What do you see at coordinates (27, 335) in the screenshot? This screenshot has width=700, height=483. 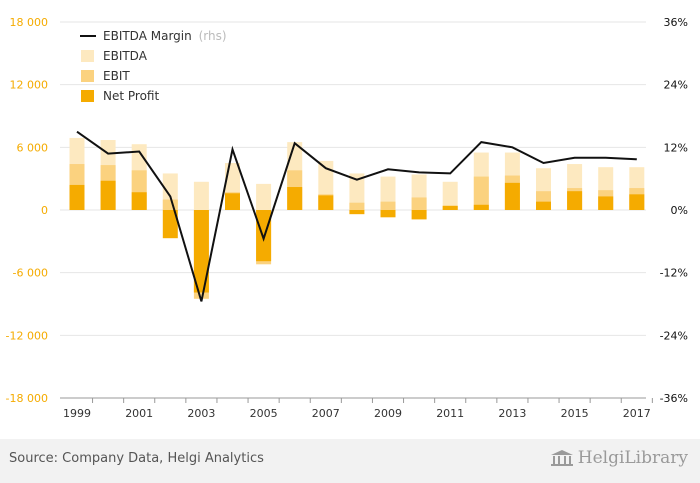 I see `y-left-tick-label: -12 000` at bounding box center [27, 335].